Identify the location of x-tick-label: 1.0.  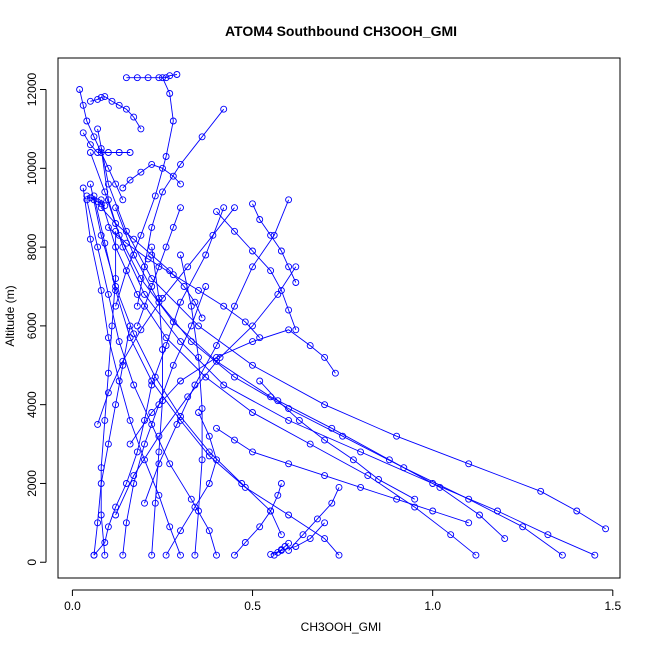
(432, 606).